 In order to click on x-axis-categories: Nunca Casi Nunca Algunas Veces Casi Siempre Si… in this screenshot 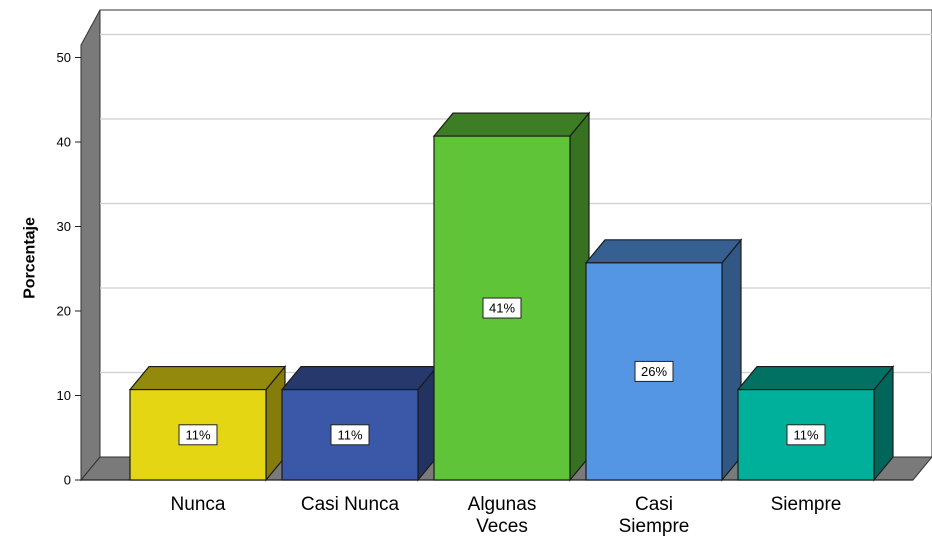, I will do `click(506, 515)`.